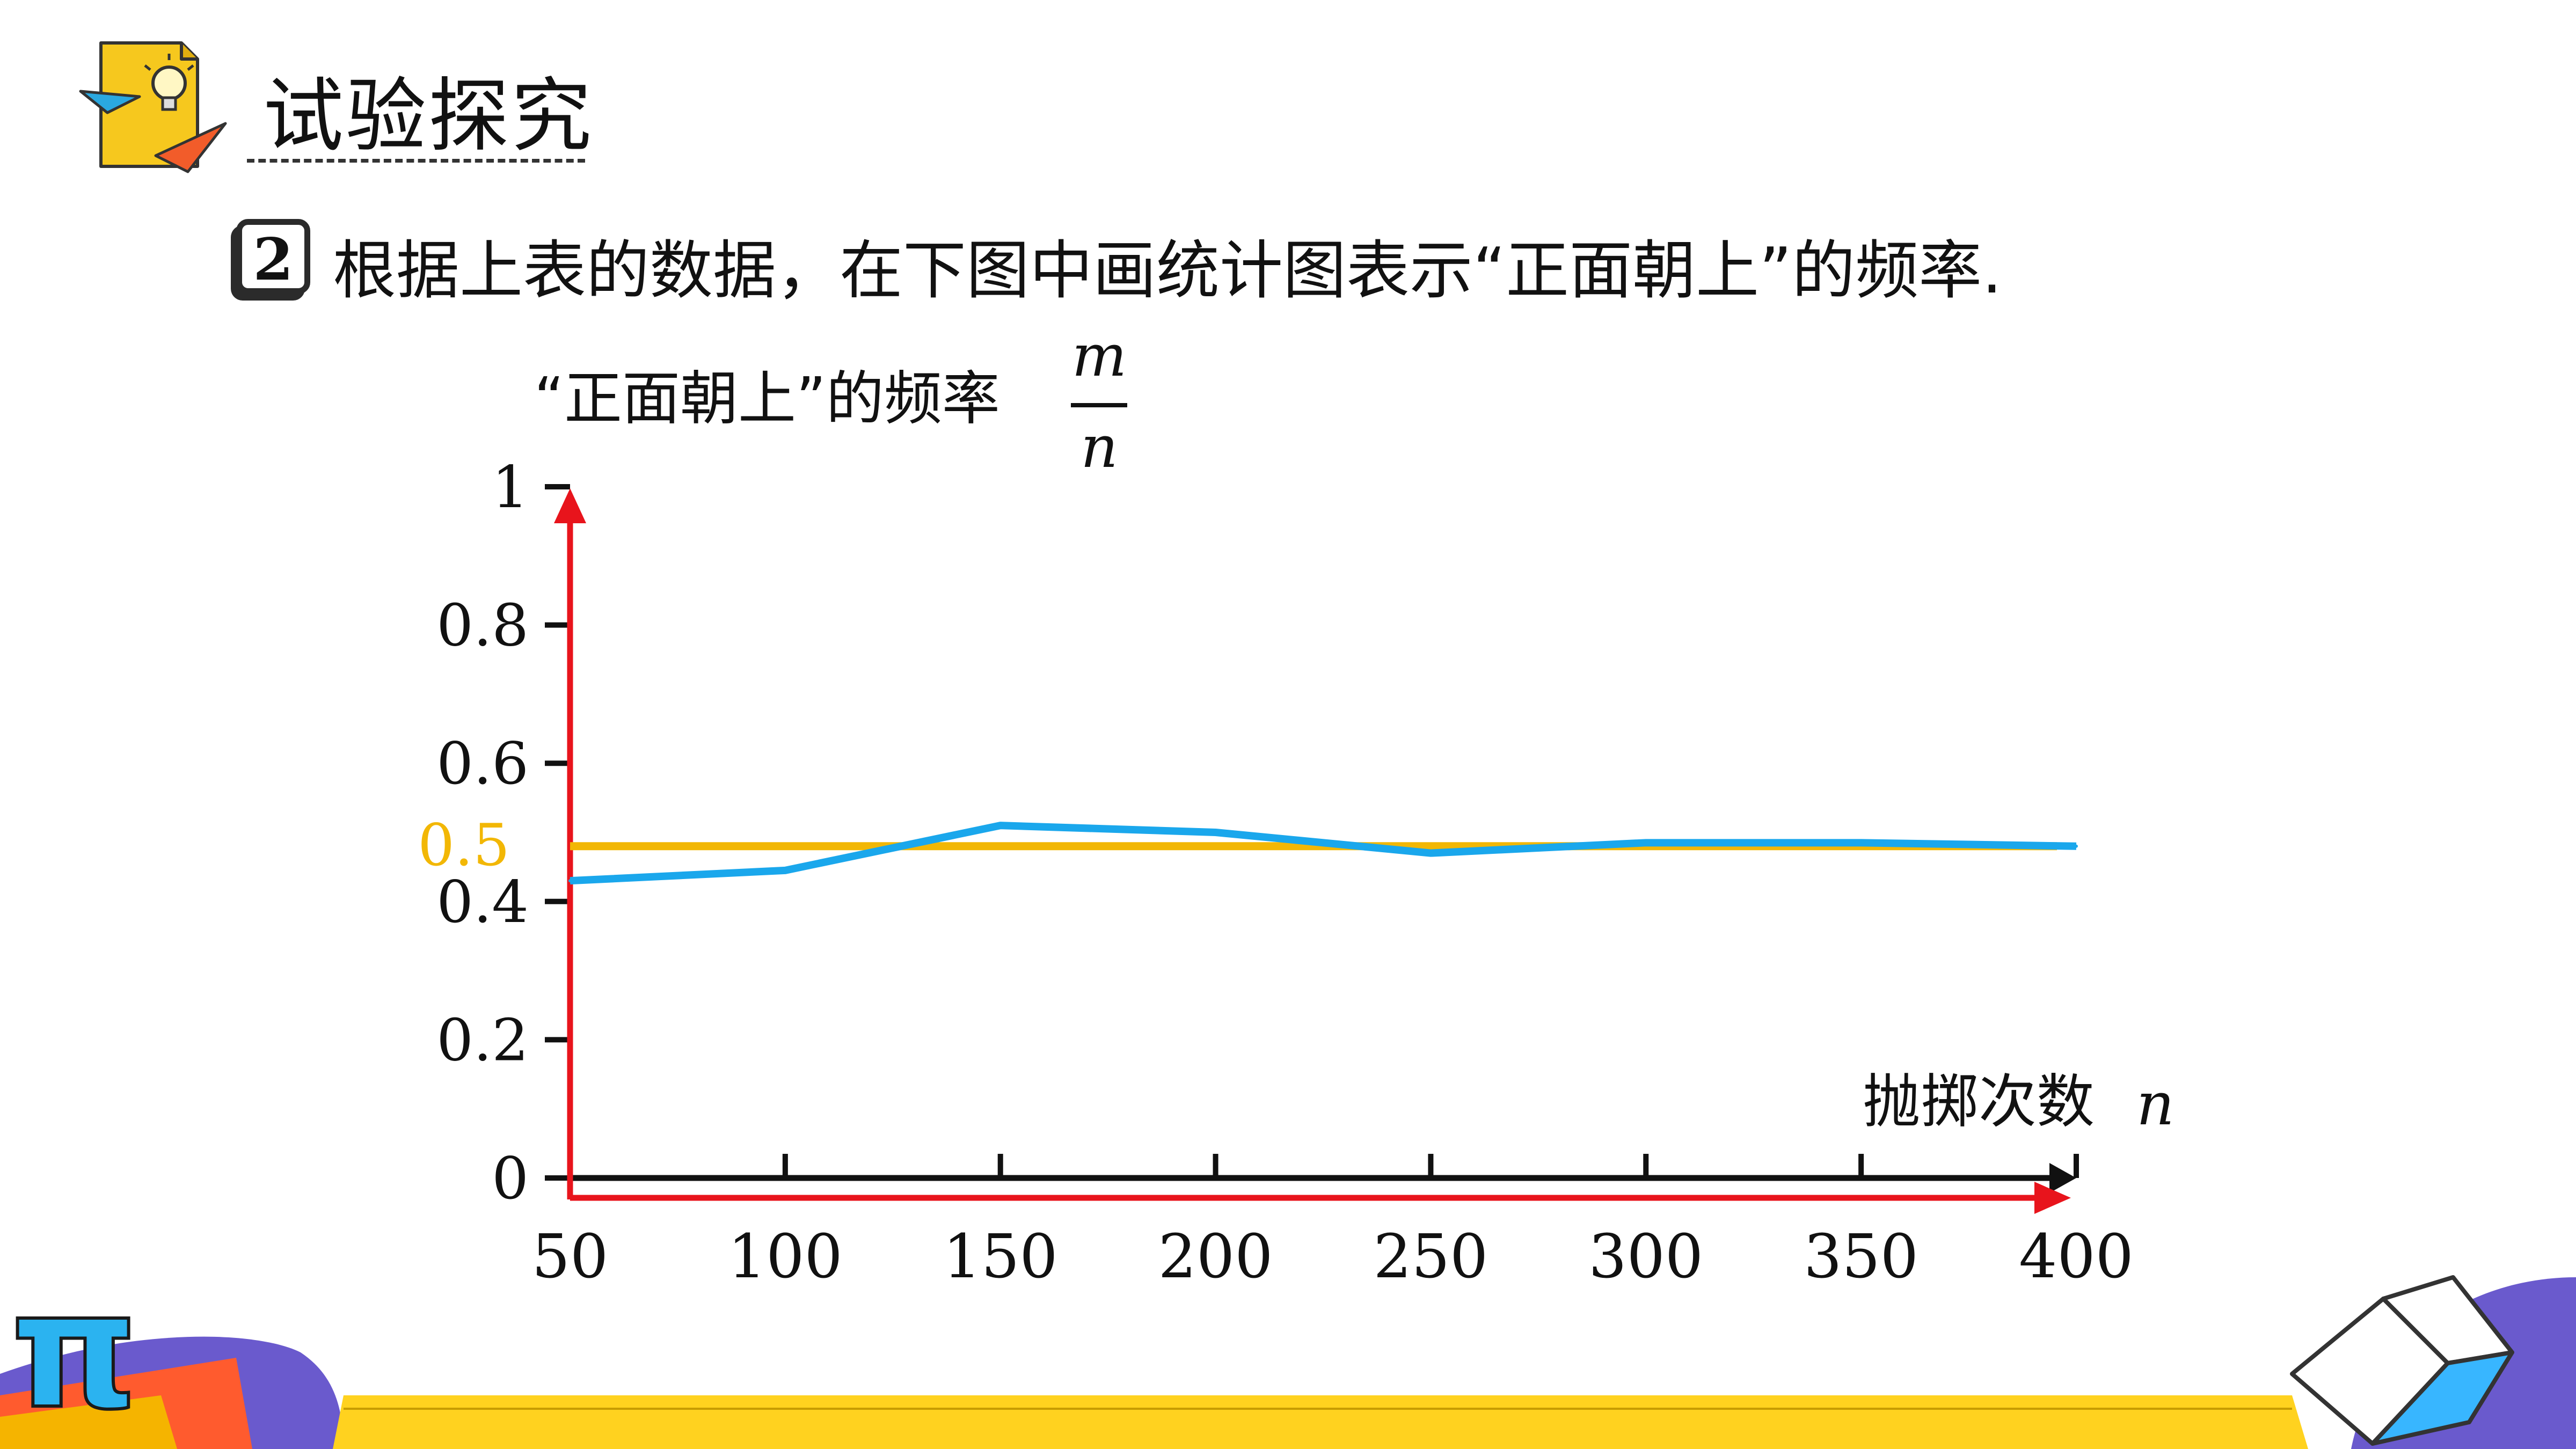  I want to click on x-tick-label: 200, so click(1216, 1257).